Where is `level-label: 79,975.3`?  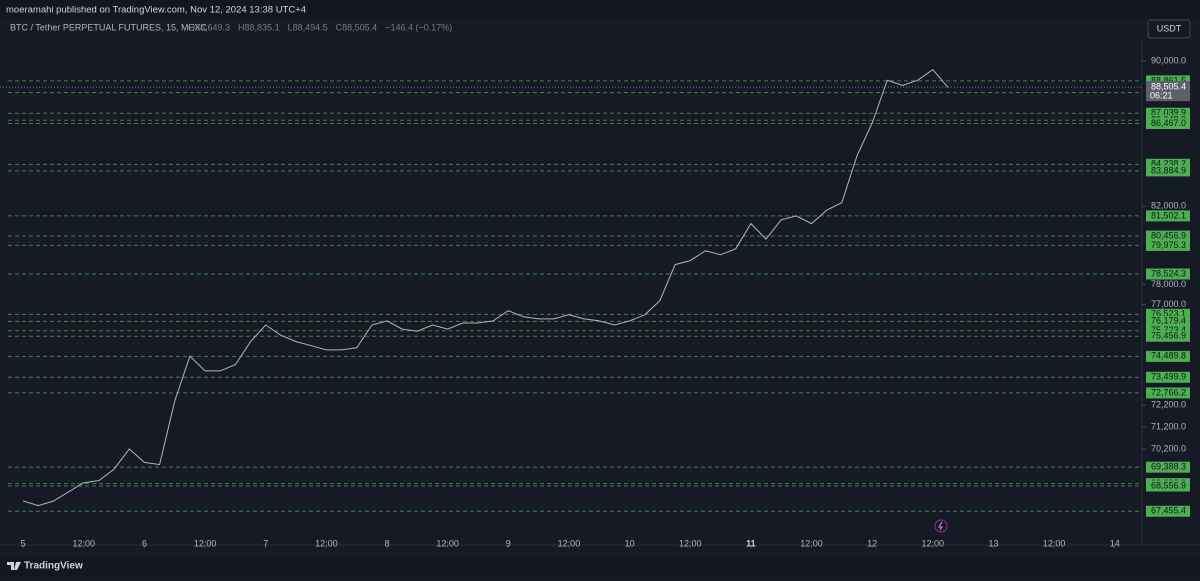 level-label: 79,975.3 is located at coordinates (1168, 245).